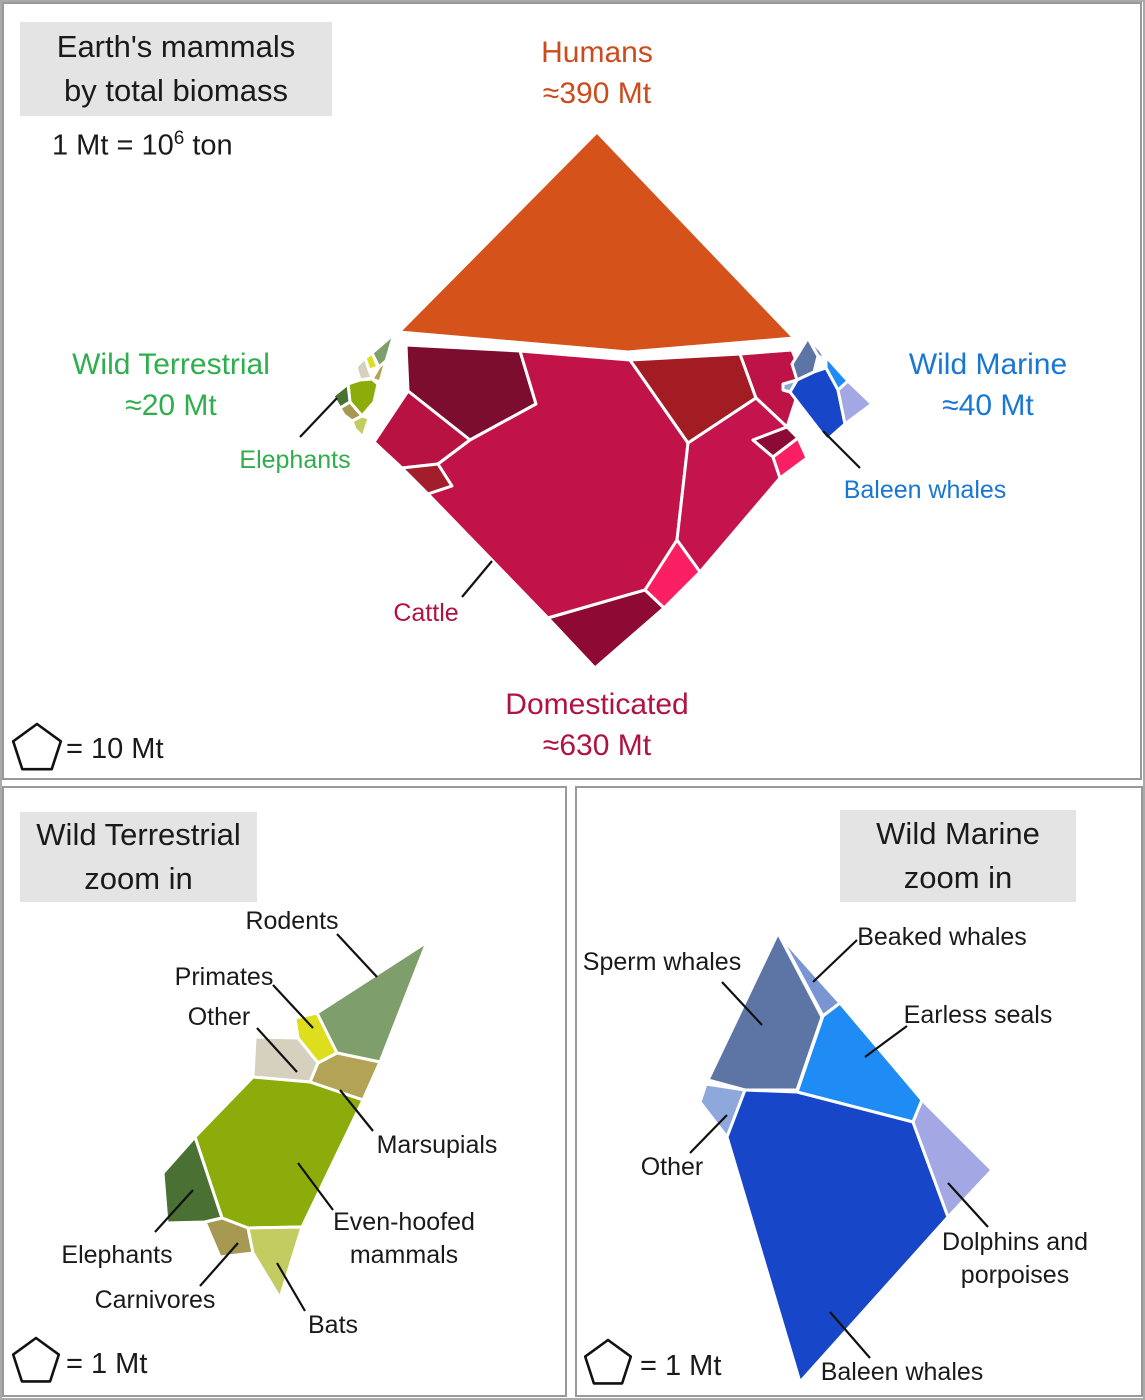 The height and width of the screenshot is (1400, 1145). What do you see at coordinates (597, 704) in the screenshot?
I see `domesticated-name: Domesticated` at bounding box center [597, 704].